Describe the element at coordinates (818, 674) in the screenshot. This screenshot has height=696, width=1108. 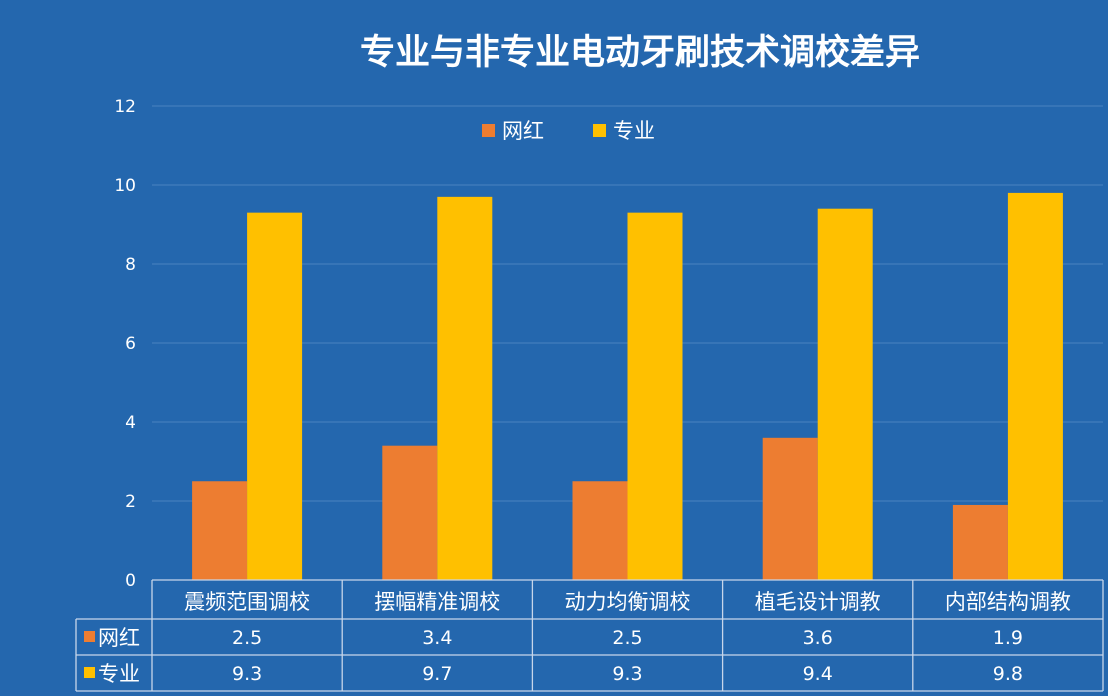
I see `table-value: 9.4` at that location.